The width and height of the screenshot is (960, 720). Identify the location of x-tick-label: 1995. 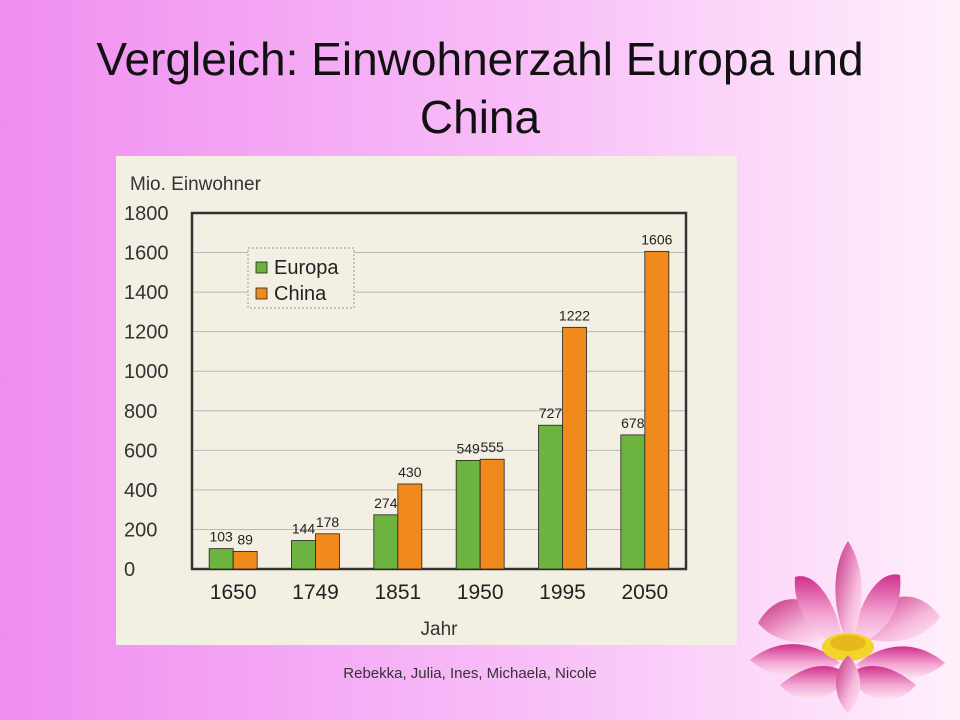
(562, 592).